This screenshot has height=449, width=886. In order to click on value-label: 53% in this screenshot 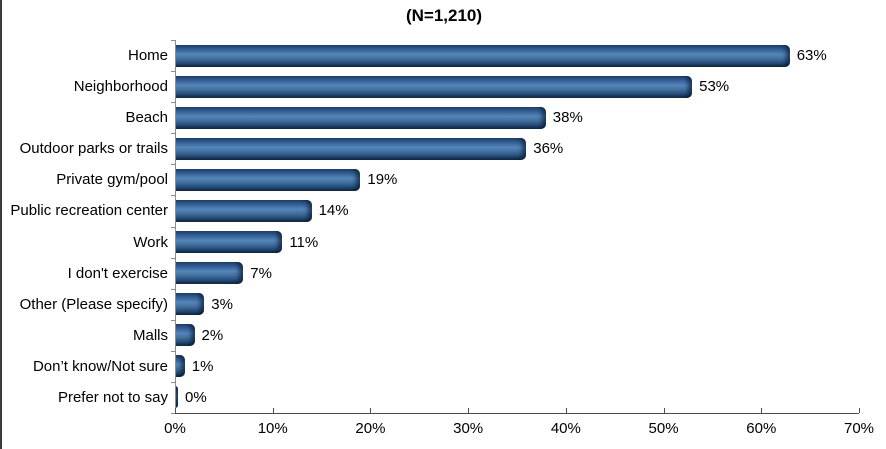, I will do `click(714, 87)`.